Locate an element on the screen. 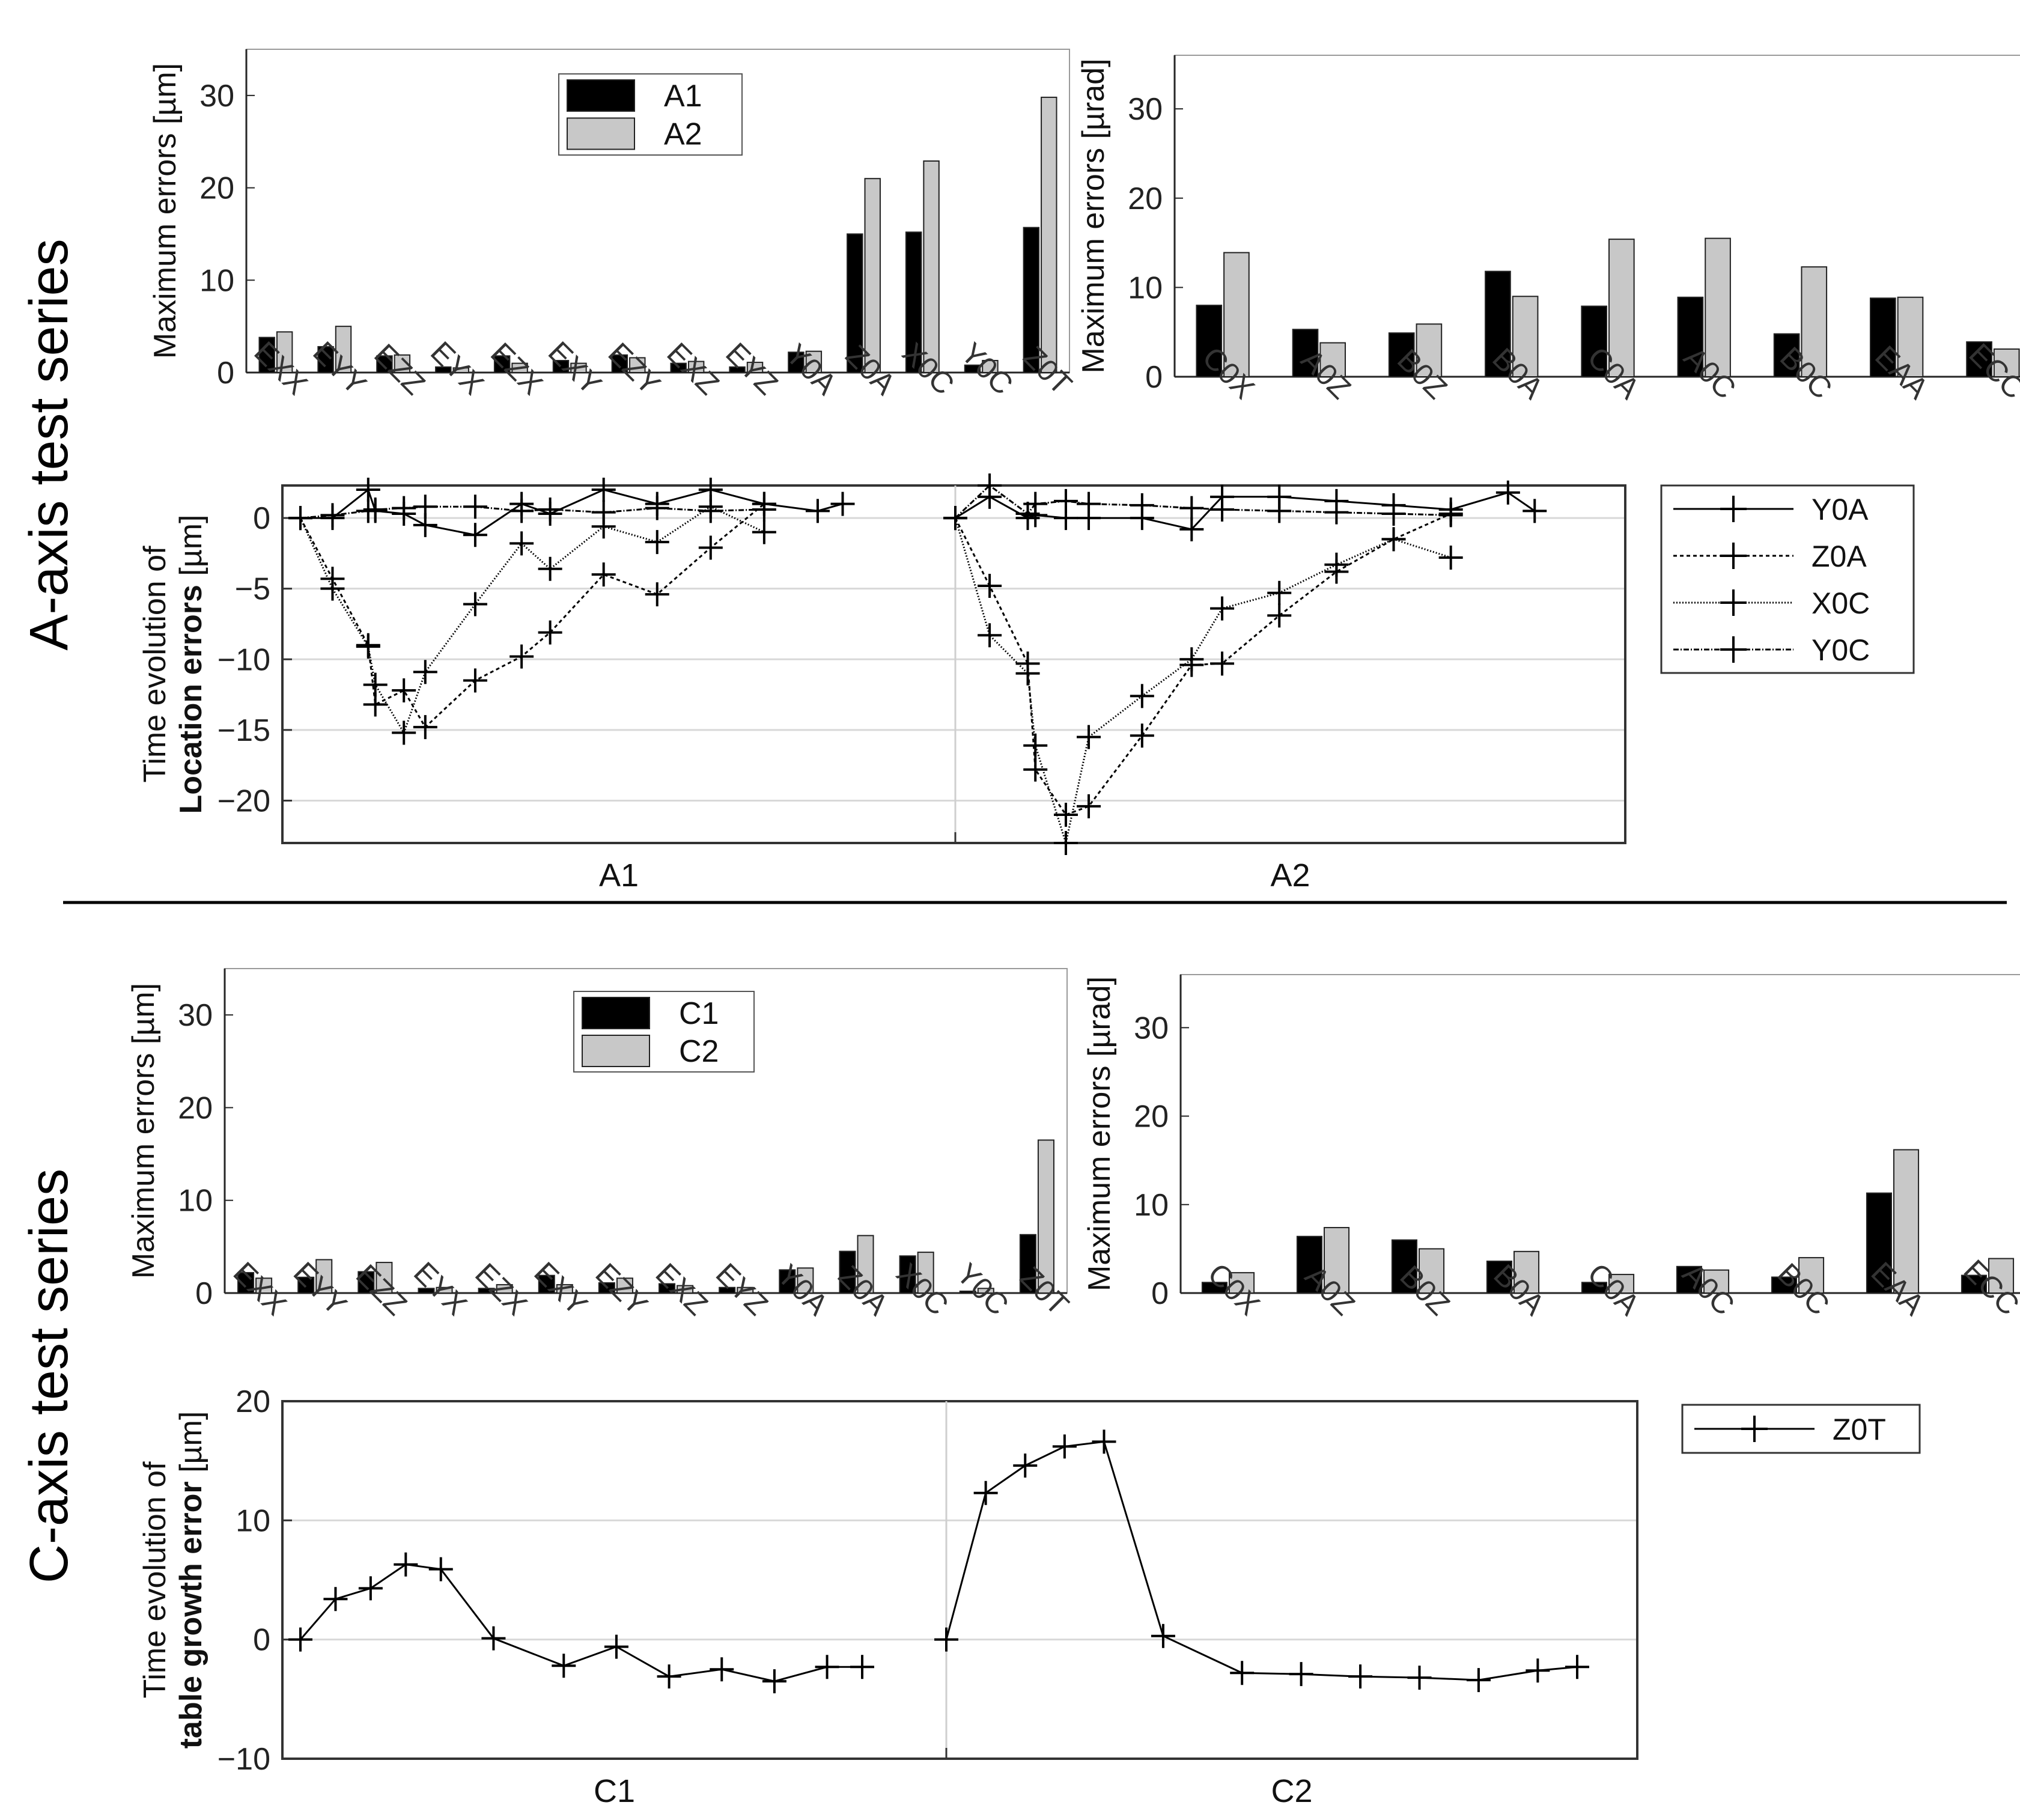 The image size is (2020, 1820). x-tick-label: EXZ is located at coordinates (692, 368).